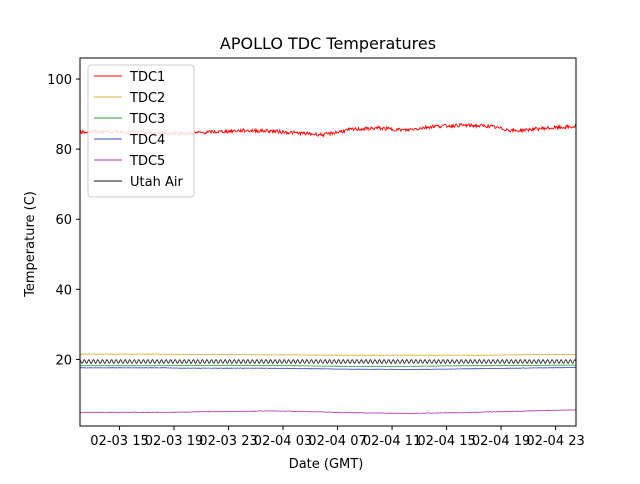  Describe the element at coordinates (119, 441) in the screenshot. I see `x-tick-label: 02-03 15` at that location.